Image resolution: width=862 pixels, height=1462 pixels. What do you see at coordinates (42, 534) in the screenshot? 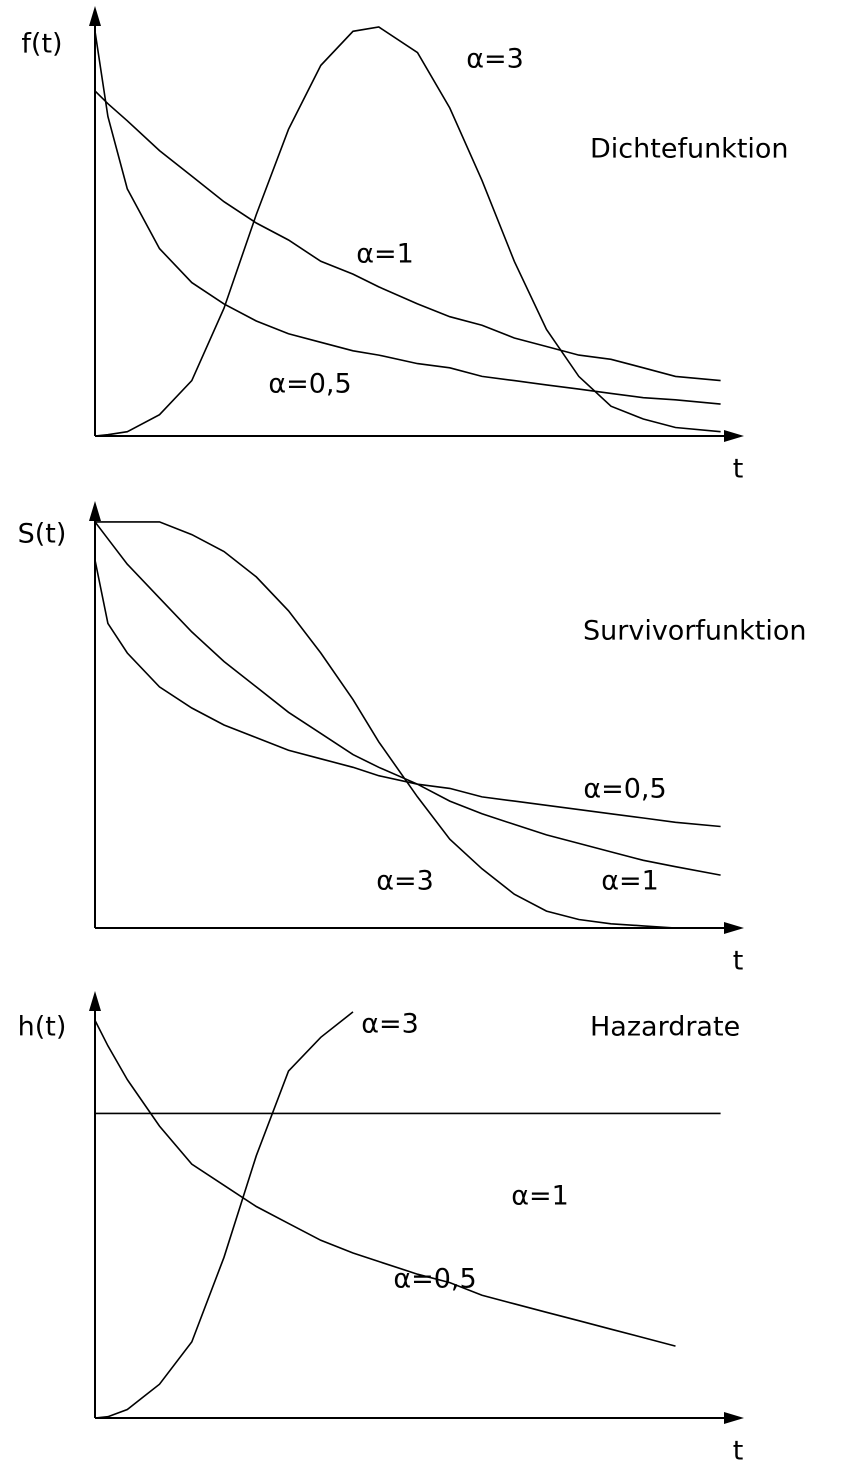
I see `y-axis-label: S(t)` at bounding box center [42, 534].